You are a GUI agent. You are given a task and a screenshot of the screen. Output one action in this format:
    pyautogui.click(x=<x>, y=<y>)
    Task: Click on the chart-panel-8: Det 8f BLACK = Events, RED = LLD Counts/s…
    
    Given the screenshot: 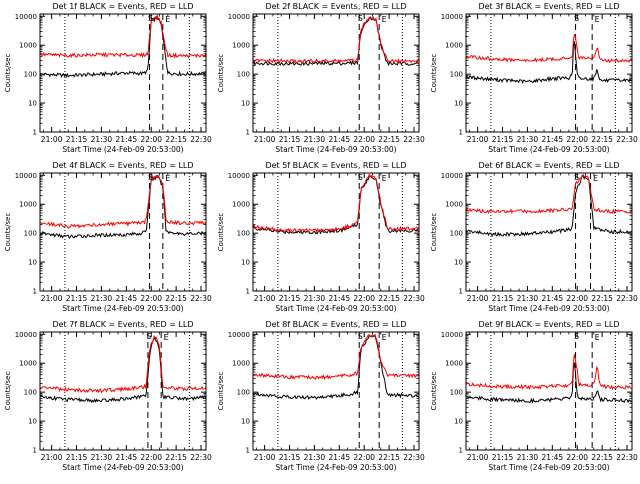 What is the action you would take?
    pyautogui.click(x=321, y=396)
    